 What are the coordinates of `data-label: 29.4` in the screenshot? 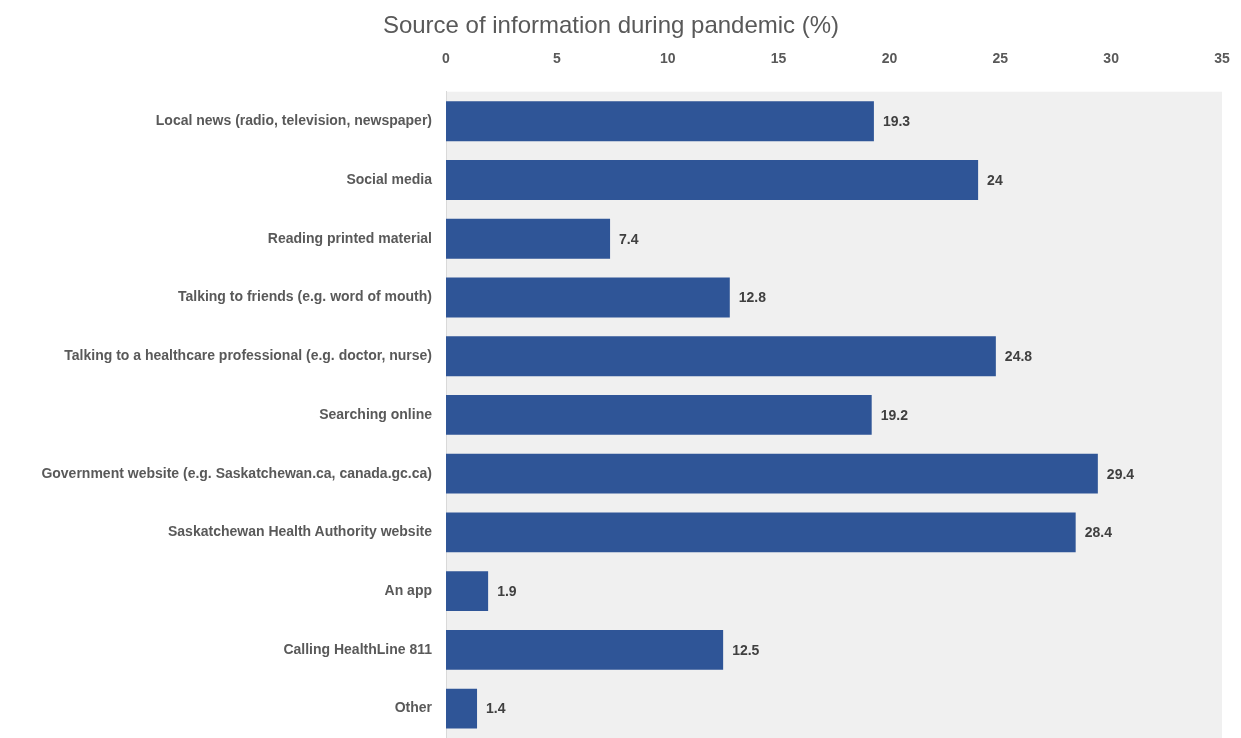 It's located at (1120, 473).